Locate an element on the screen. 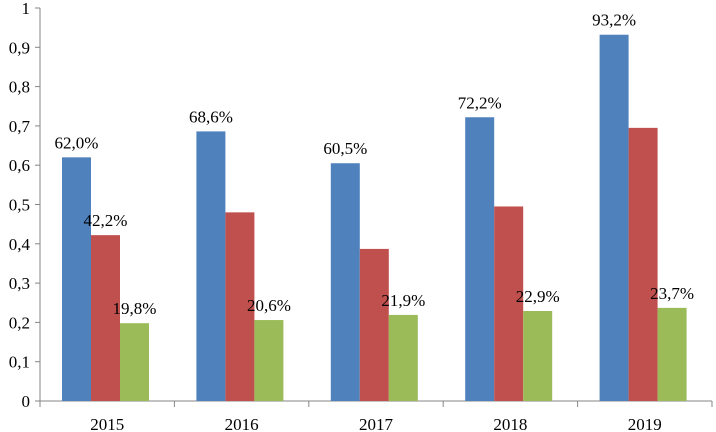 This screenshot has width=716, height=432. y-tick-label: 0,8 is located at coordinates (19, 87).